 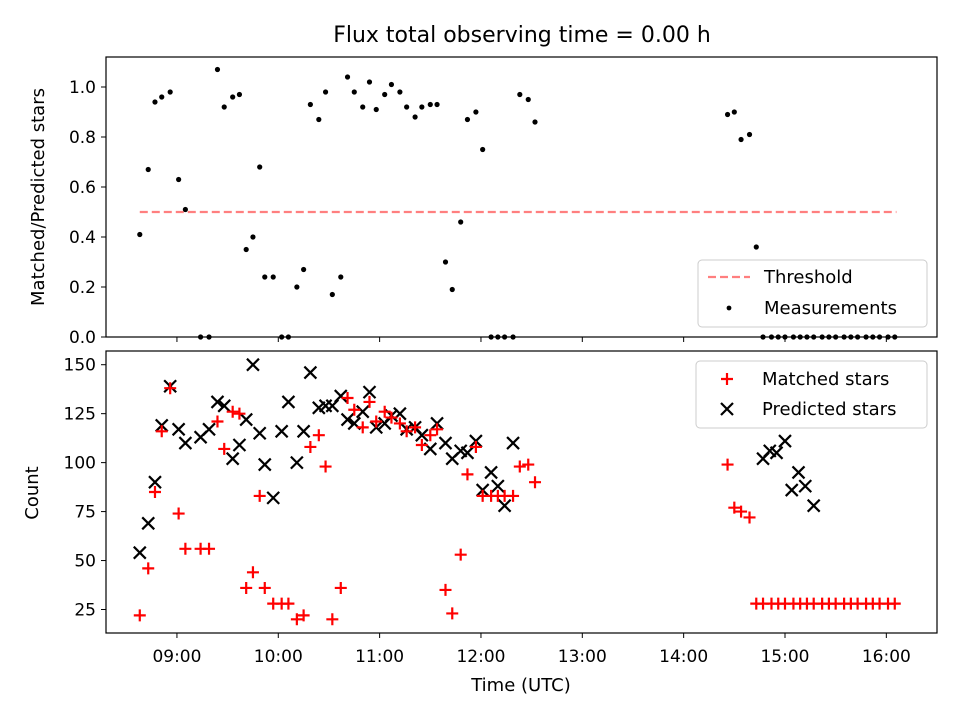 What do you see at coordinates (85, 488) in the screenshot?
I see `bottom-y-ticks: 25 50 75 100 125 150` at bounding box center [85, 488].